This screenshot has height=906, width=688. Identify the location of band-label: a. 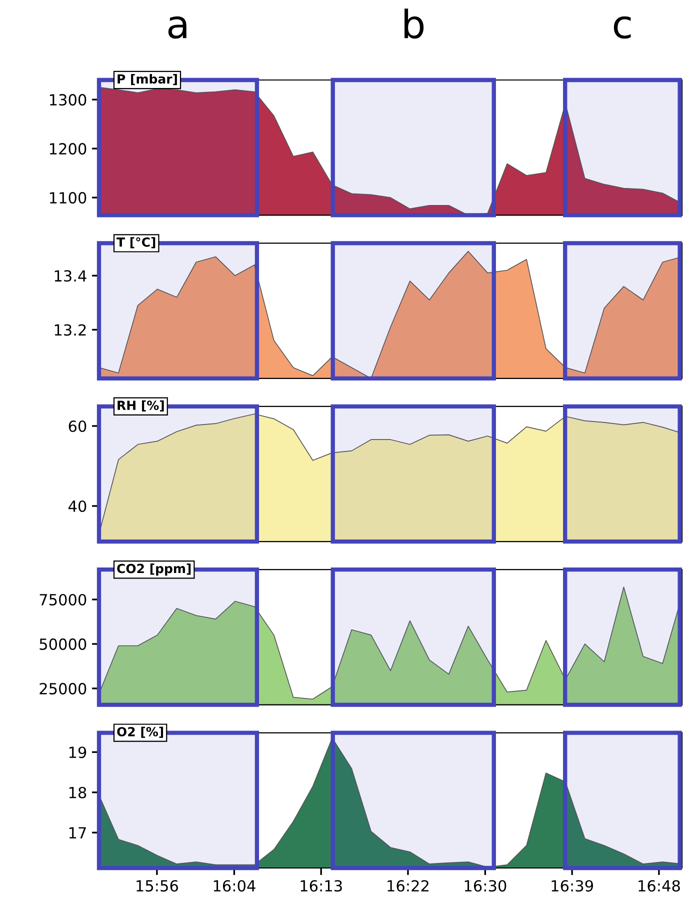
(177, 27).